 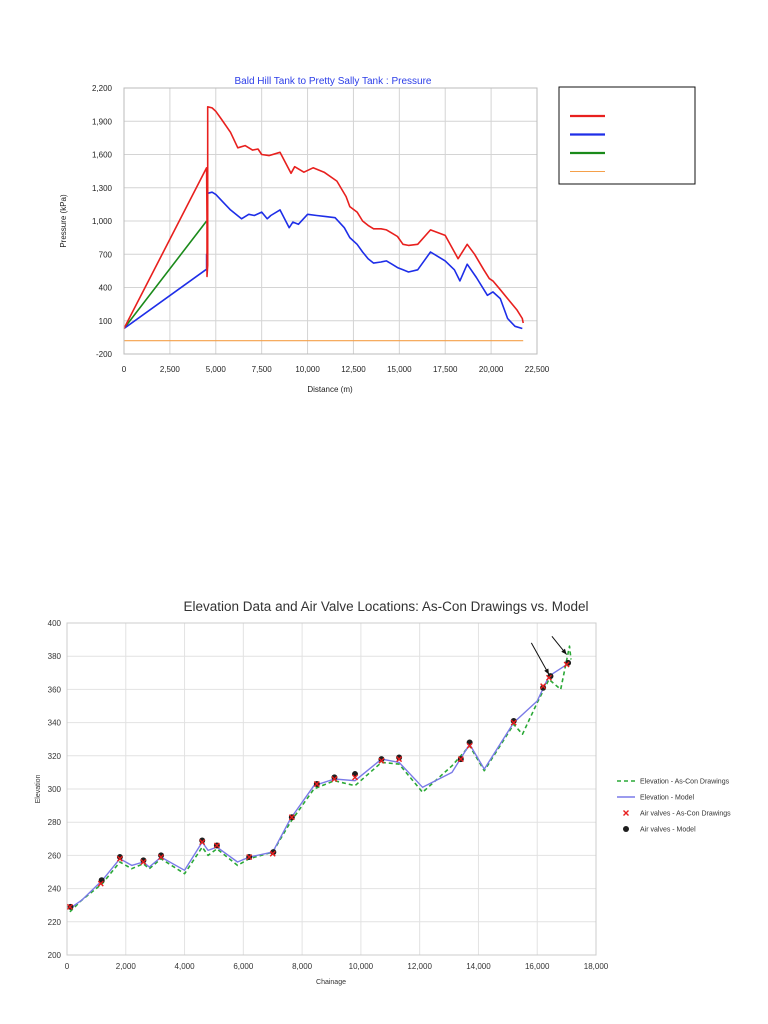 What do you see at coordinates (537, 966) in the screenshot?
I see `x-tick-label: 16,000` at bounding box center [537, 966].